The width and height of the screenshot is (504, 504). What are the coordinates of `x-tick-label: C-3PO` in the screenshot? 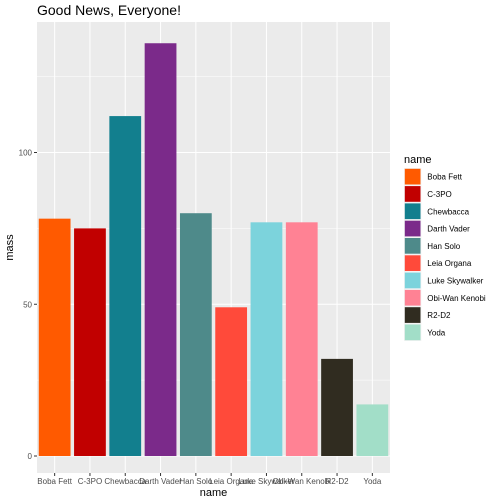 It's located at (90, 481).